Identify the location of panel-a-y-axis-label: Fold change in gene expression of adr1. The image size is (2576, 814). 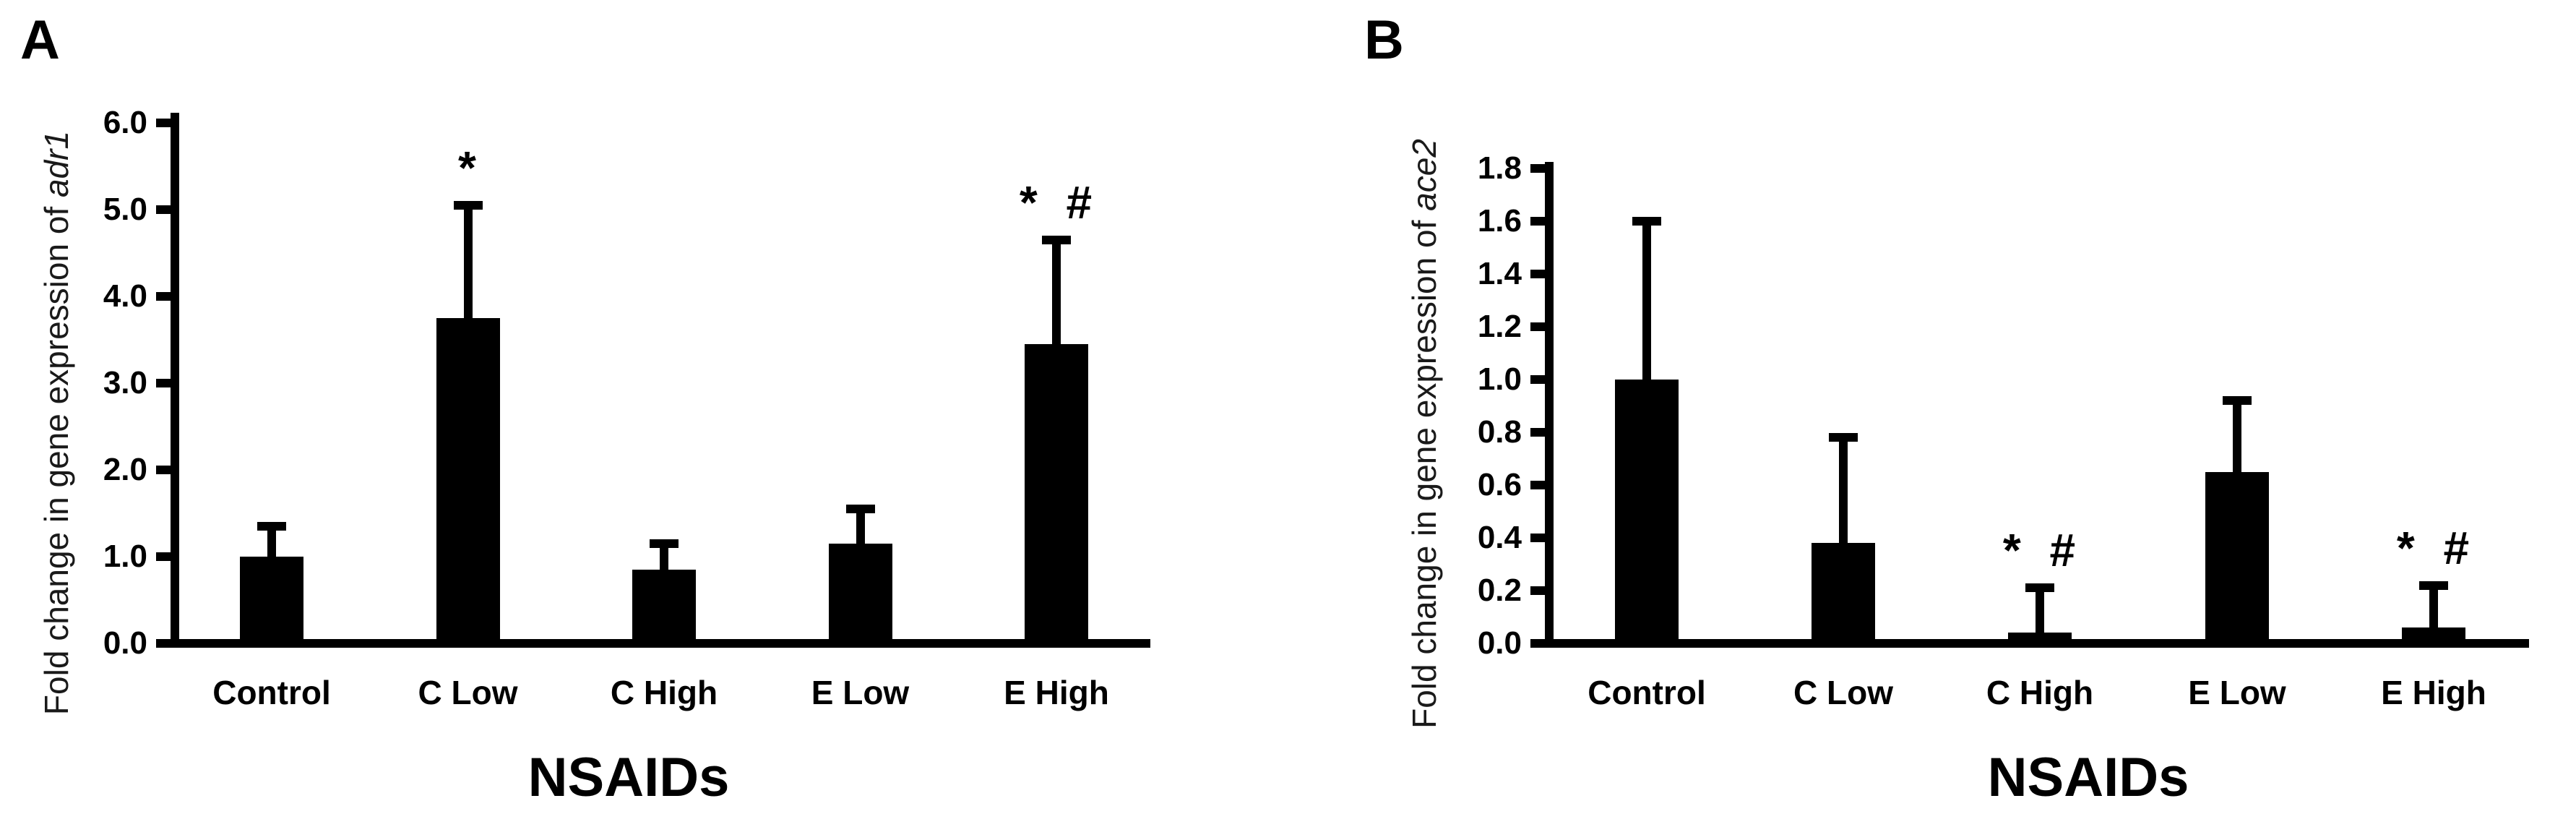
(56, 423).